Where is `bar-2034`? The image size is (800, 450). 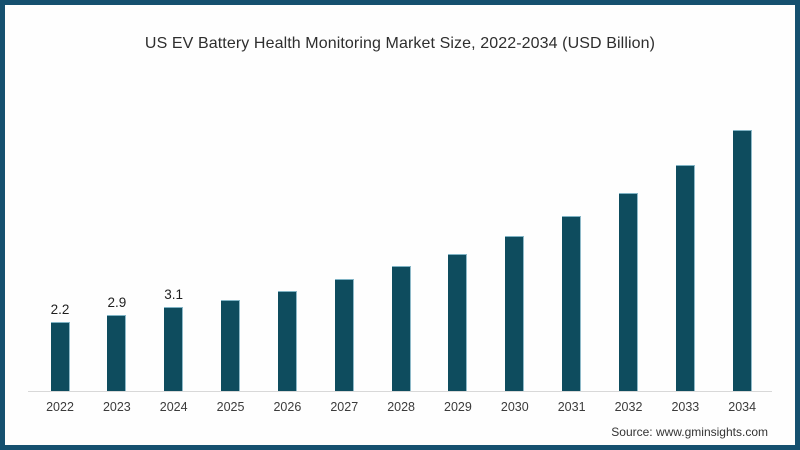
bar-2034 is located at coordinates (742, 260).